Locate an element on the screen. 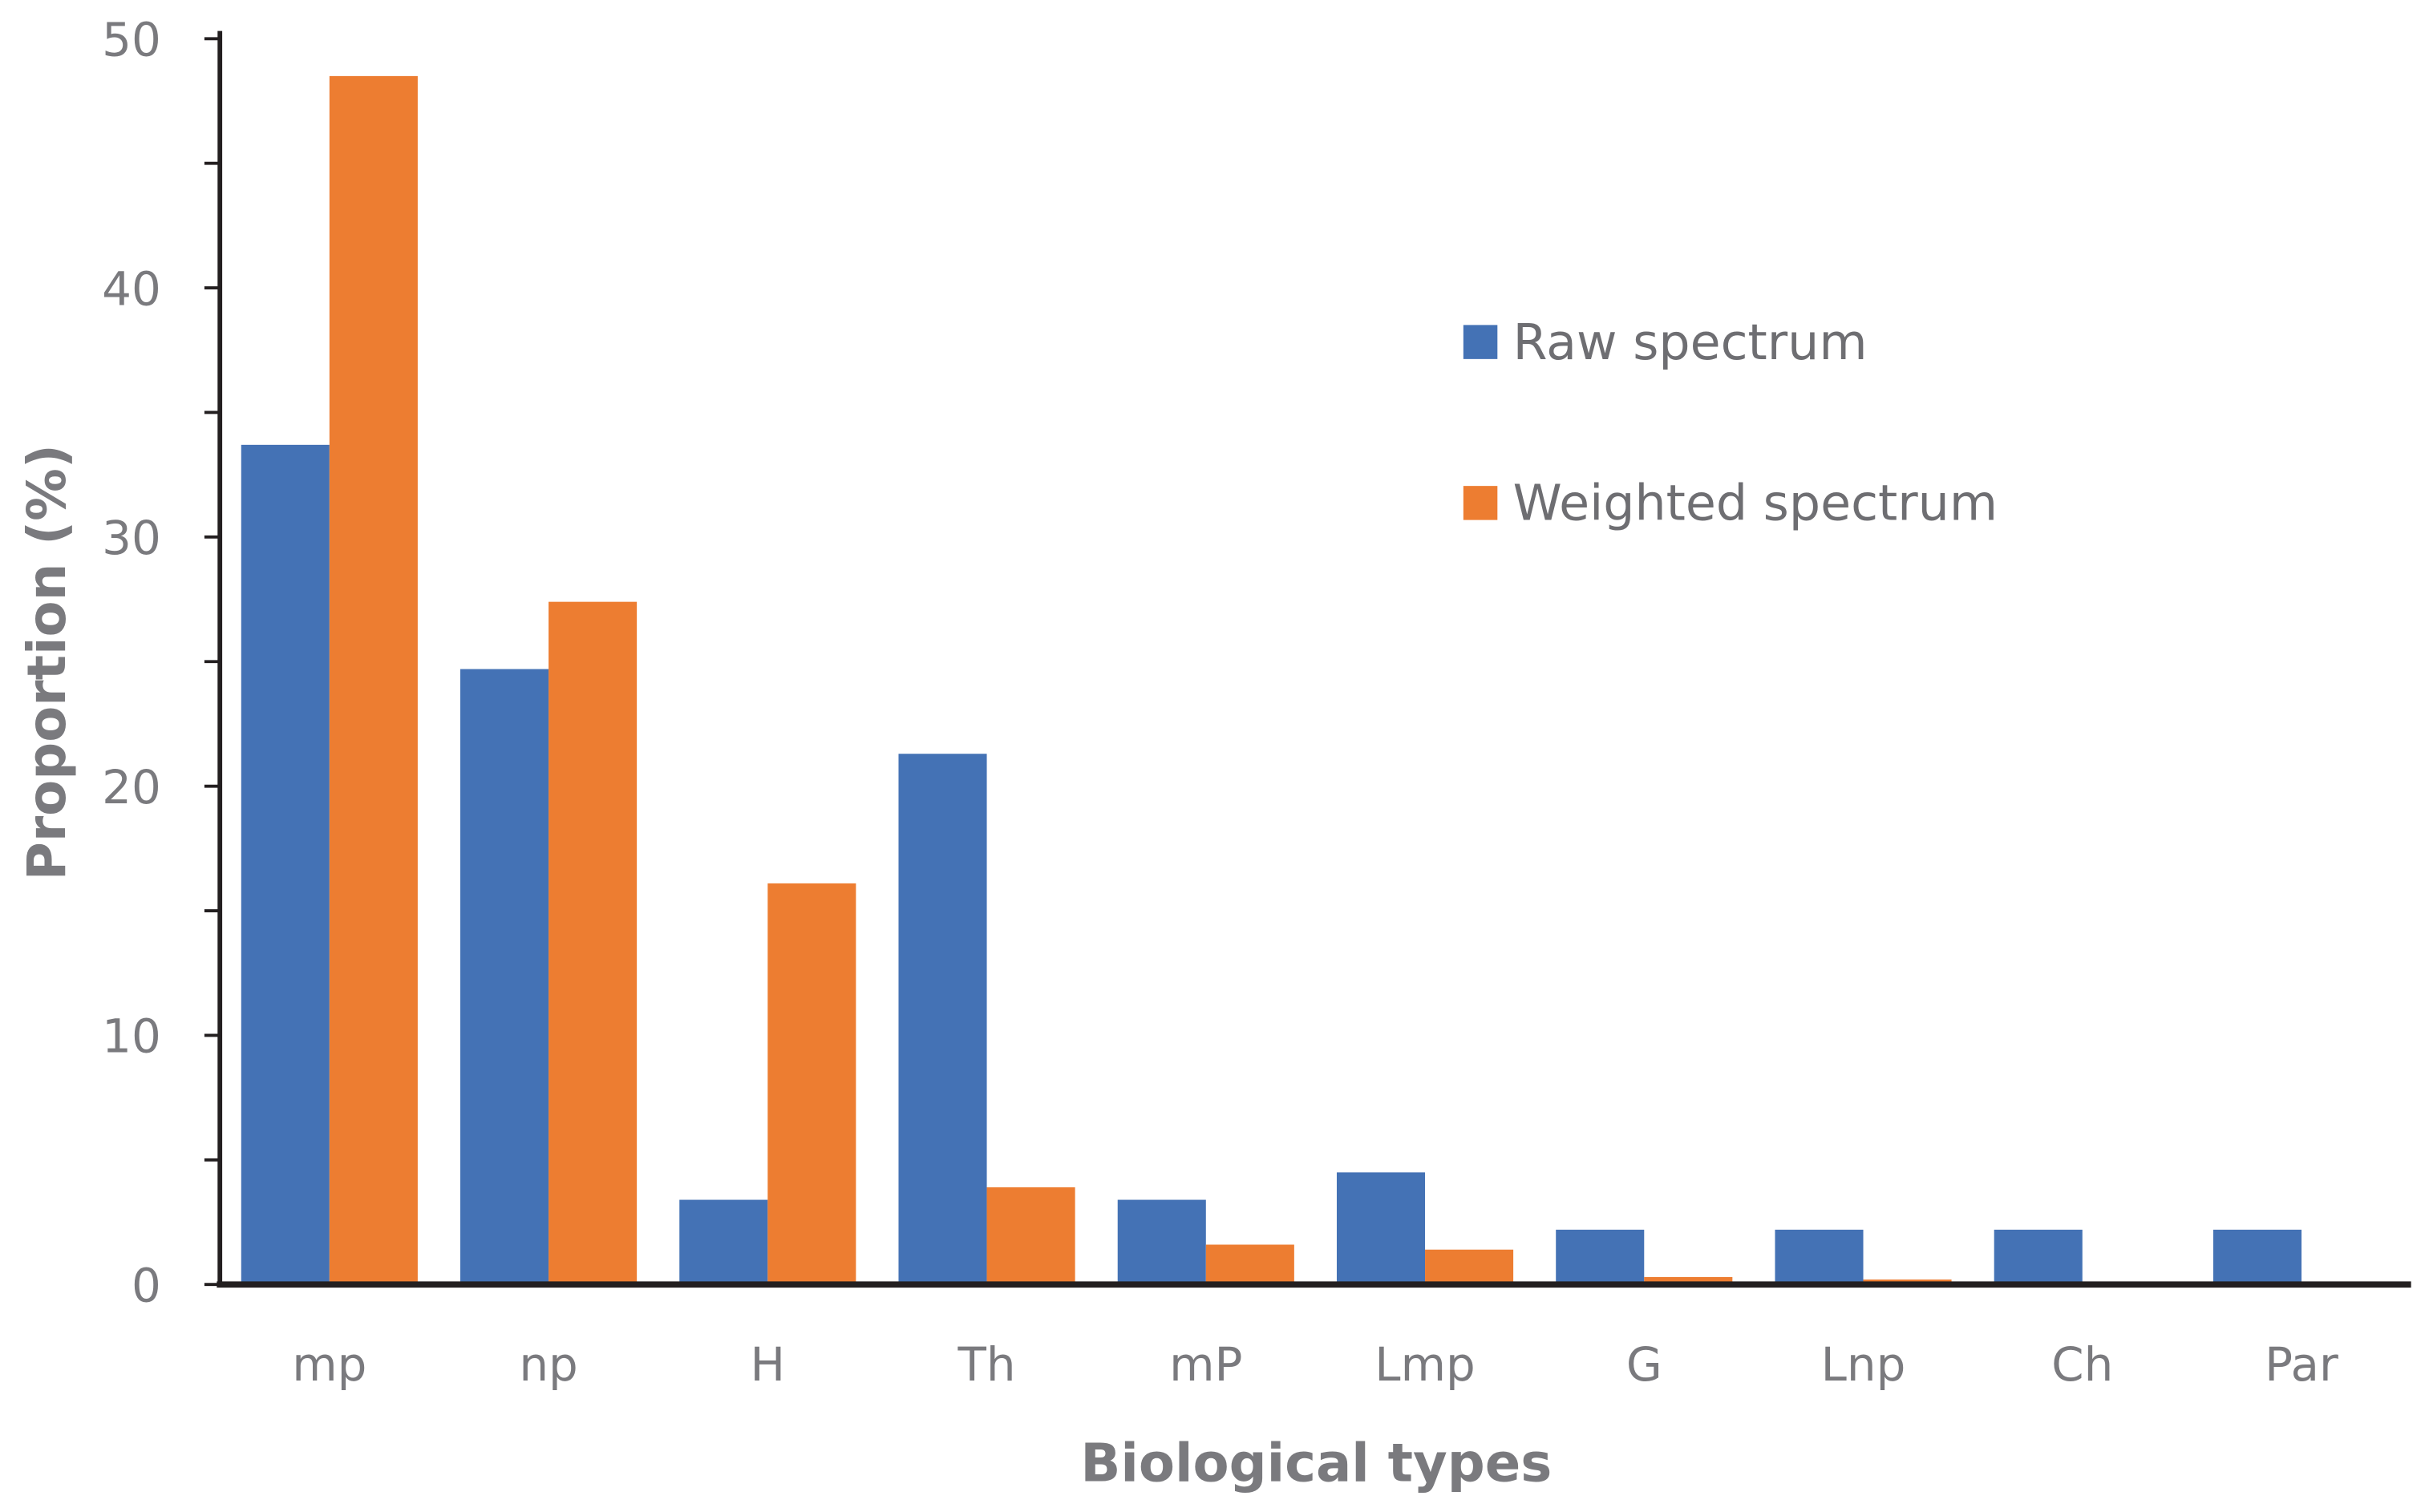  x-tick-label: G is located at coordinates (1644, 1364).